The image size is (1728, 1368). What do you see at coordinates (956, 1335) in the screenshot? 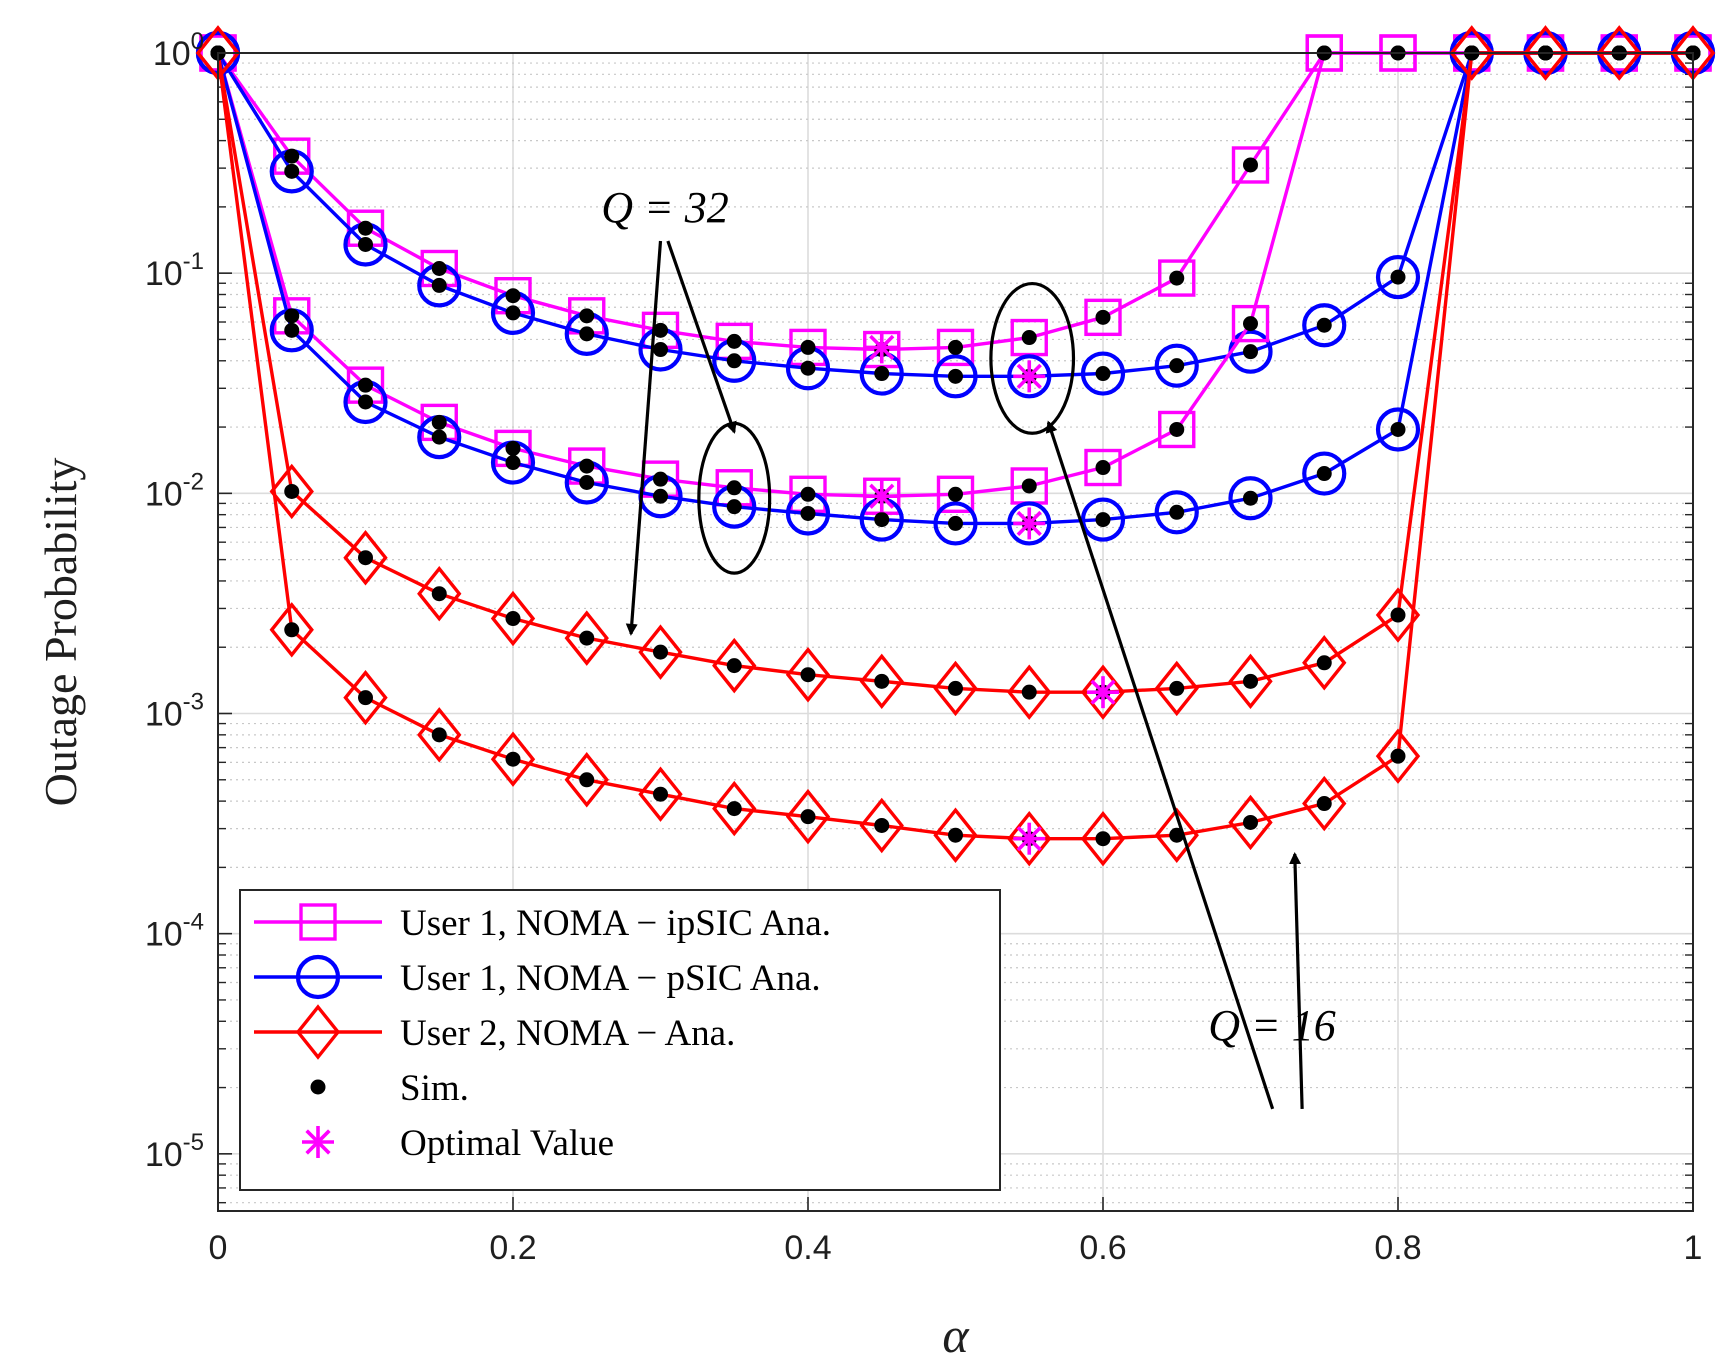
I see `x-axis-label: α` at bounding box center [956, 1335].